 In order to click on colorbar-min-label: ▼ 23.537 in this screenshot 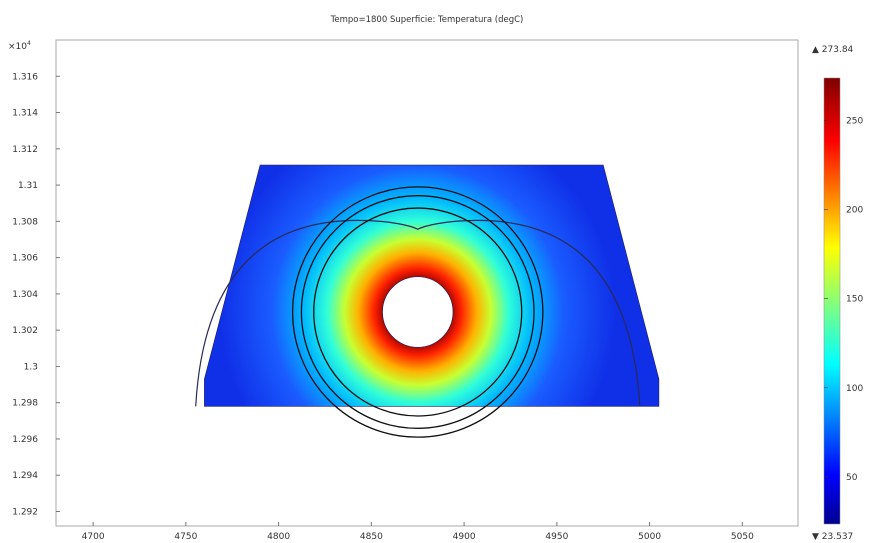, I will do `click(832, 537)`.